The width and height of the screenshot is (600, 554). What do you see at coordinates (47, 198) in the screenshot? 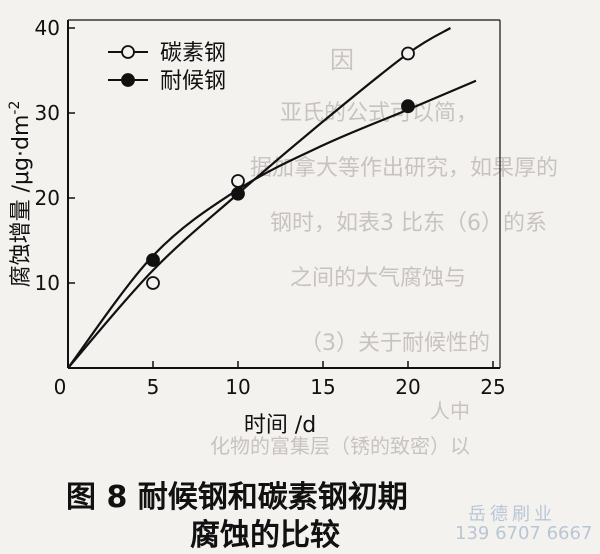
I see `y-tick-label: 20` at bounding box center [47, 198].